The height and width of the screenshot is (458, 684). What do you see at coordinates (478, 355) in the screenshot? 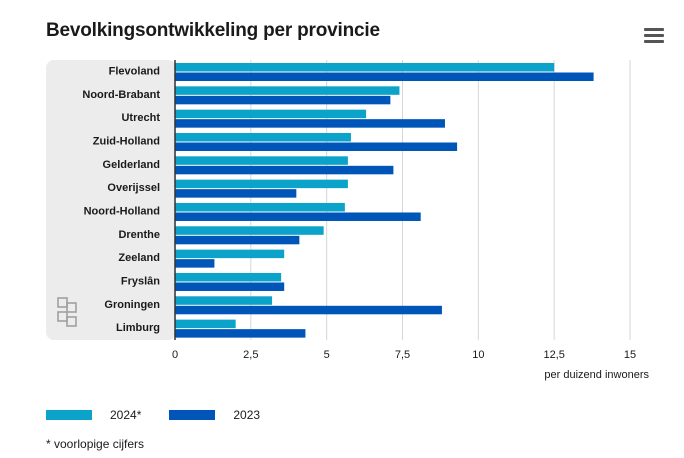
I see `x-tick-label: 10` at bounding box center [478, 355].